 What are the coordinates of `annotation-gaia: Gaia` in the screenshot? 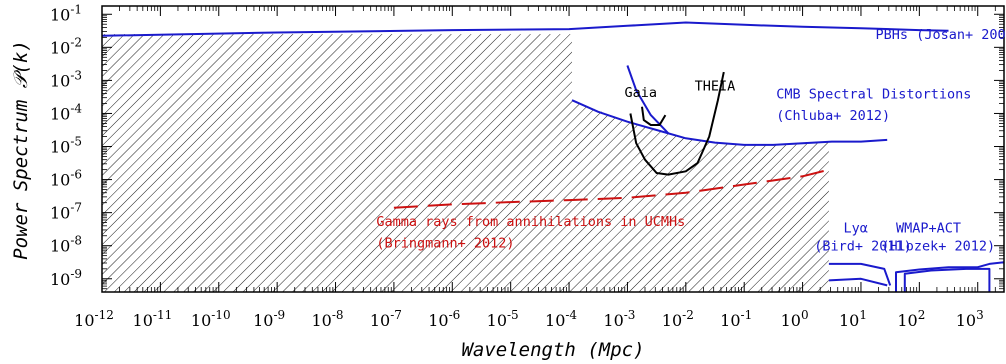 It's located at (641, 93).